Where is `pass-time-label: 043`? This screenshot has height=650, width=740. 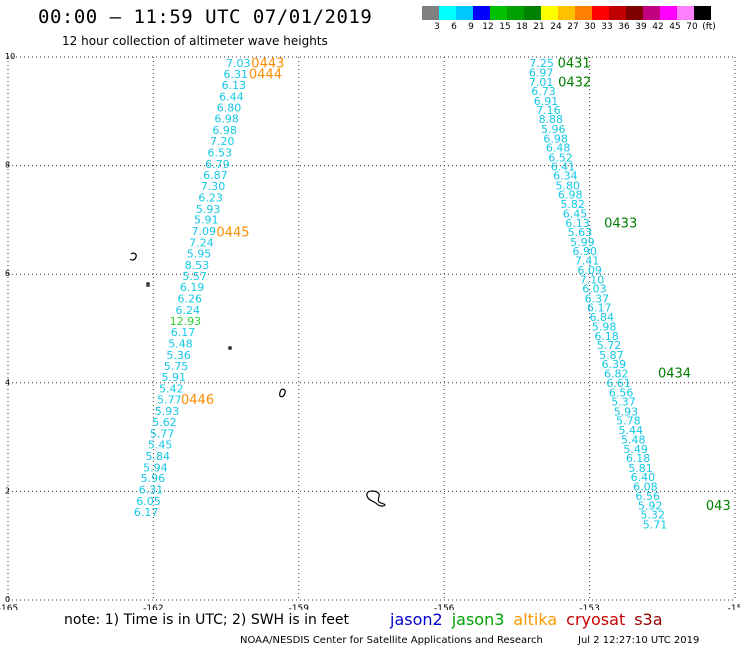
pass-time-label: 043 is located at coordinates (718, 506).